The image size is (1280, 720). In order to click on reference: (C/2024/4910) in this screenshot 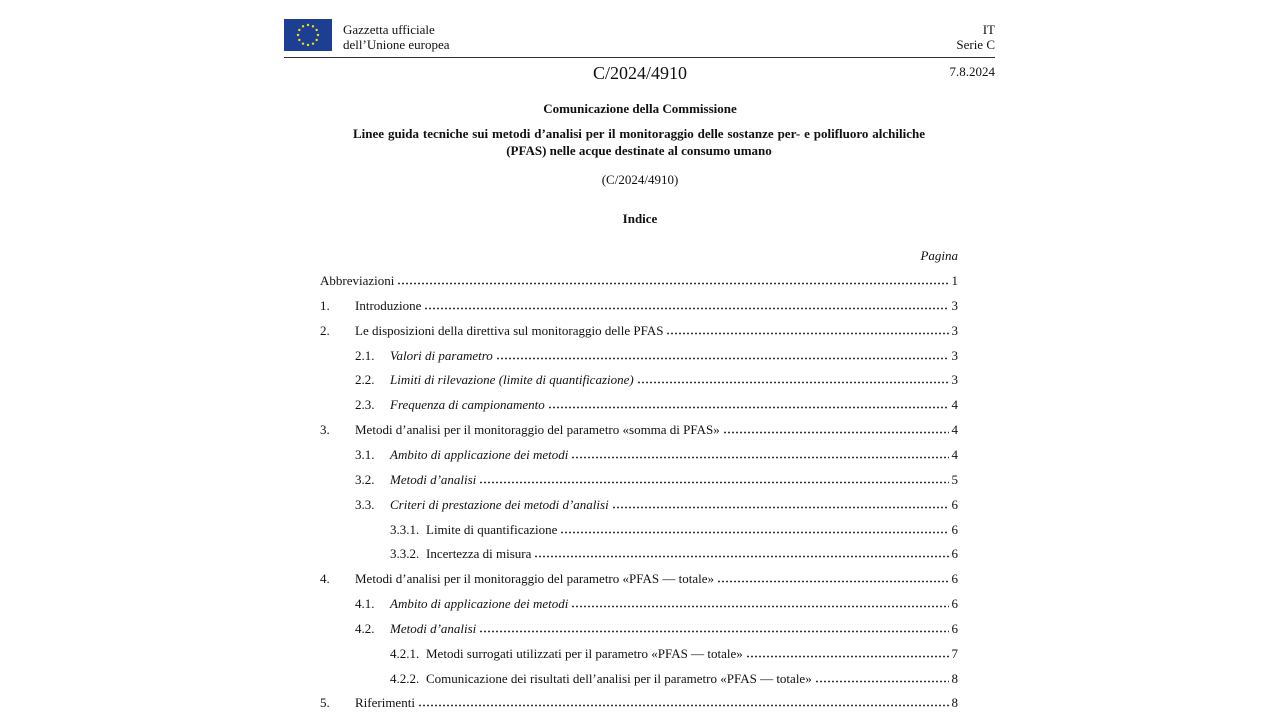, I will do `click(640, 179)`.